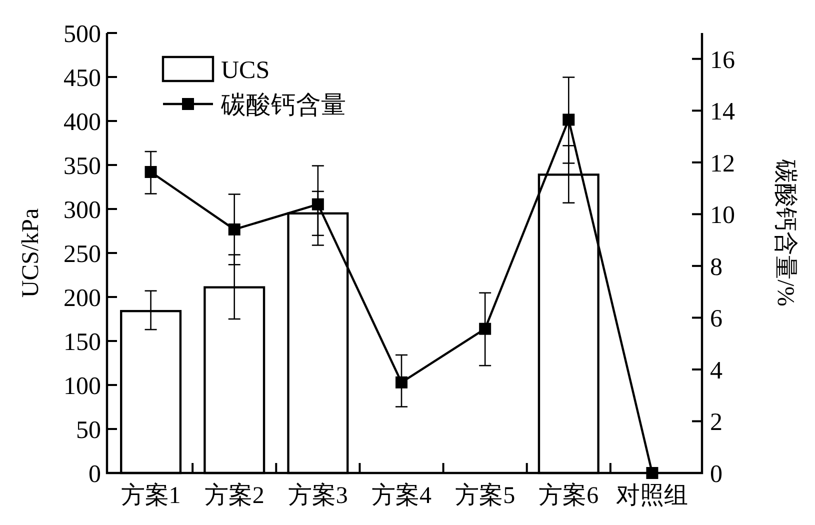 Image resolution: width=815 pixels, height=525 pixels. What do you see at coordinates (716, 319) in the screenshot?
I see `y2-tick-label: 6` at bounding box center [716, 319].